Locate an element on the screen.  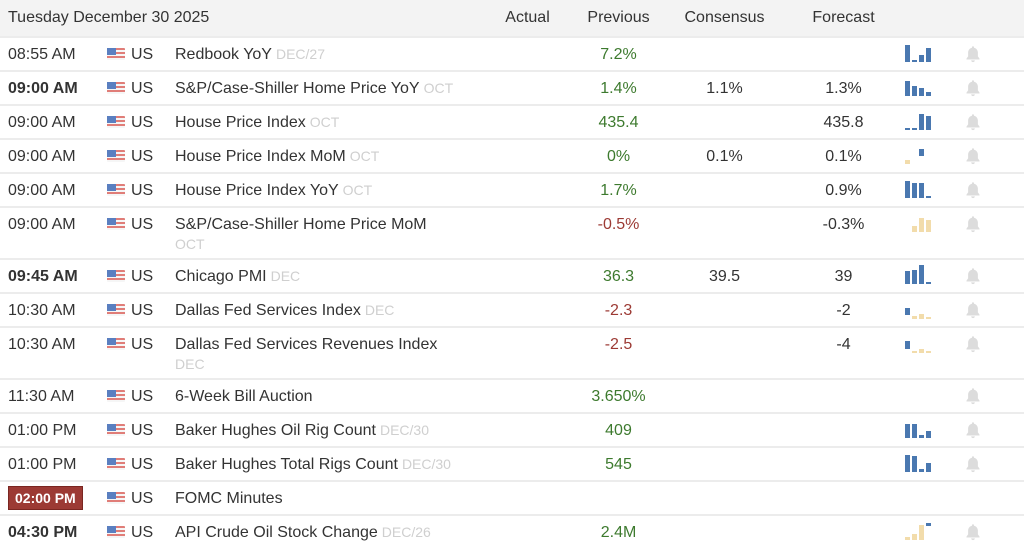
event-name-cell: 6-Week Bill Auction is located at coordinates (330, 396).